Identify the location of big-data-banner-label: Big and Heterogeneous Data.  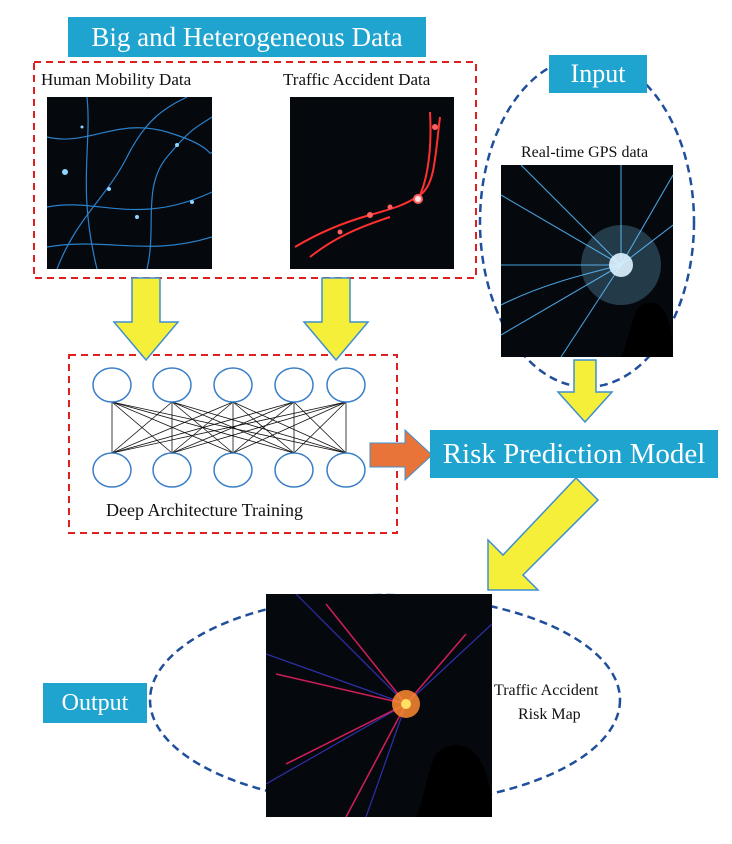
(247, 36).